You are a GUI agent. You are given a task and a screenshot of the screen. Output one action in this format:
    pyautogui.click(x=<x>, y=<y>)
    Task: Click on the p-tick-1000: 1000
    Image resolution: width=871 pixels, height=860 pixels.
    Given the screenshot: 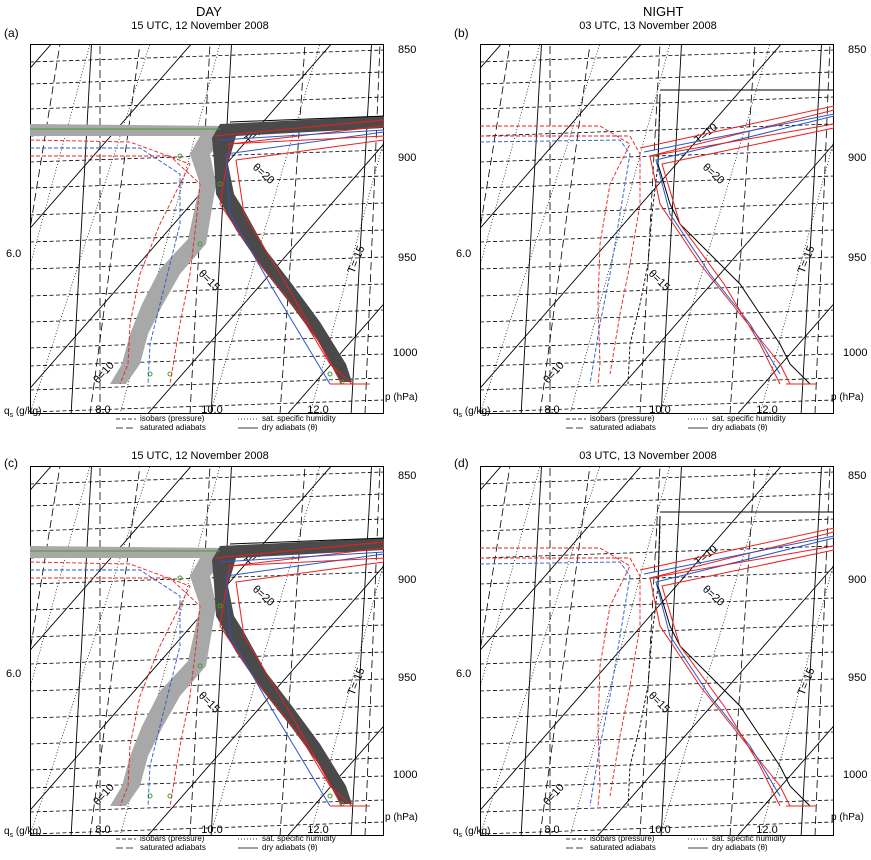 What is the action you would take?
    pyautogui.click(x=405, y=353)
    